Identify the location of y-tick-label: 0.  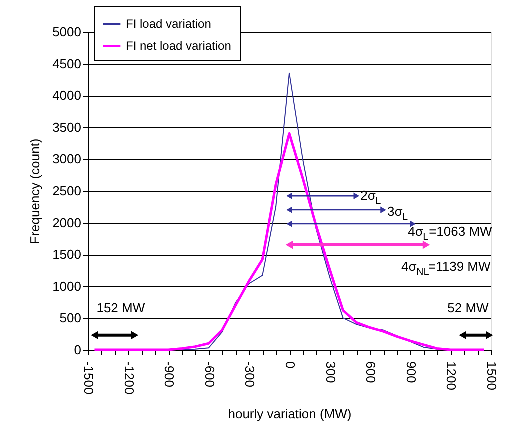
(78, 350).